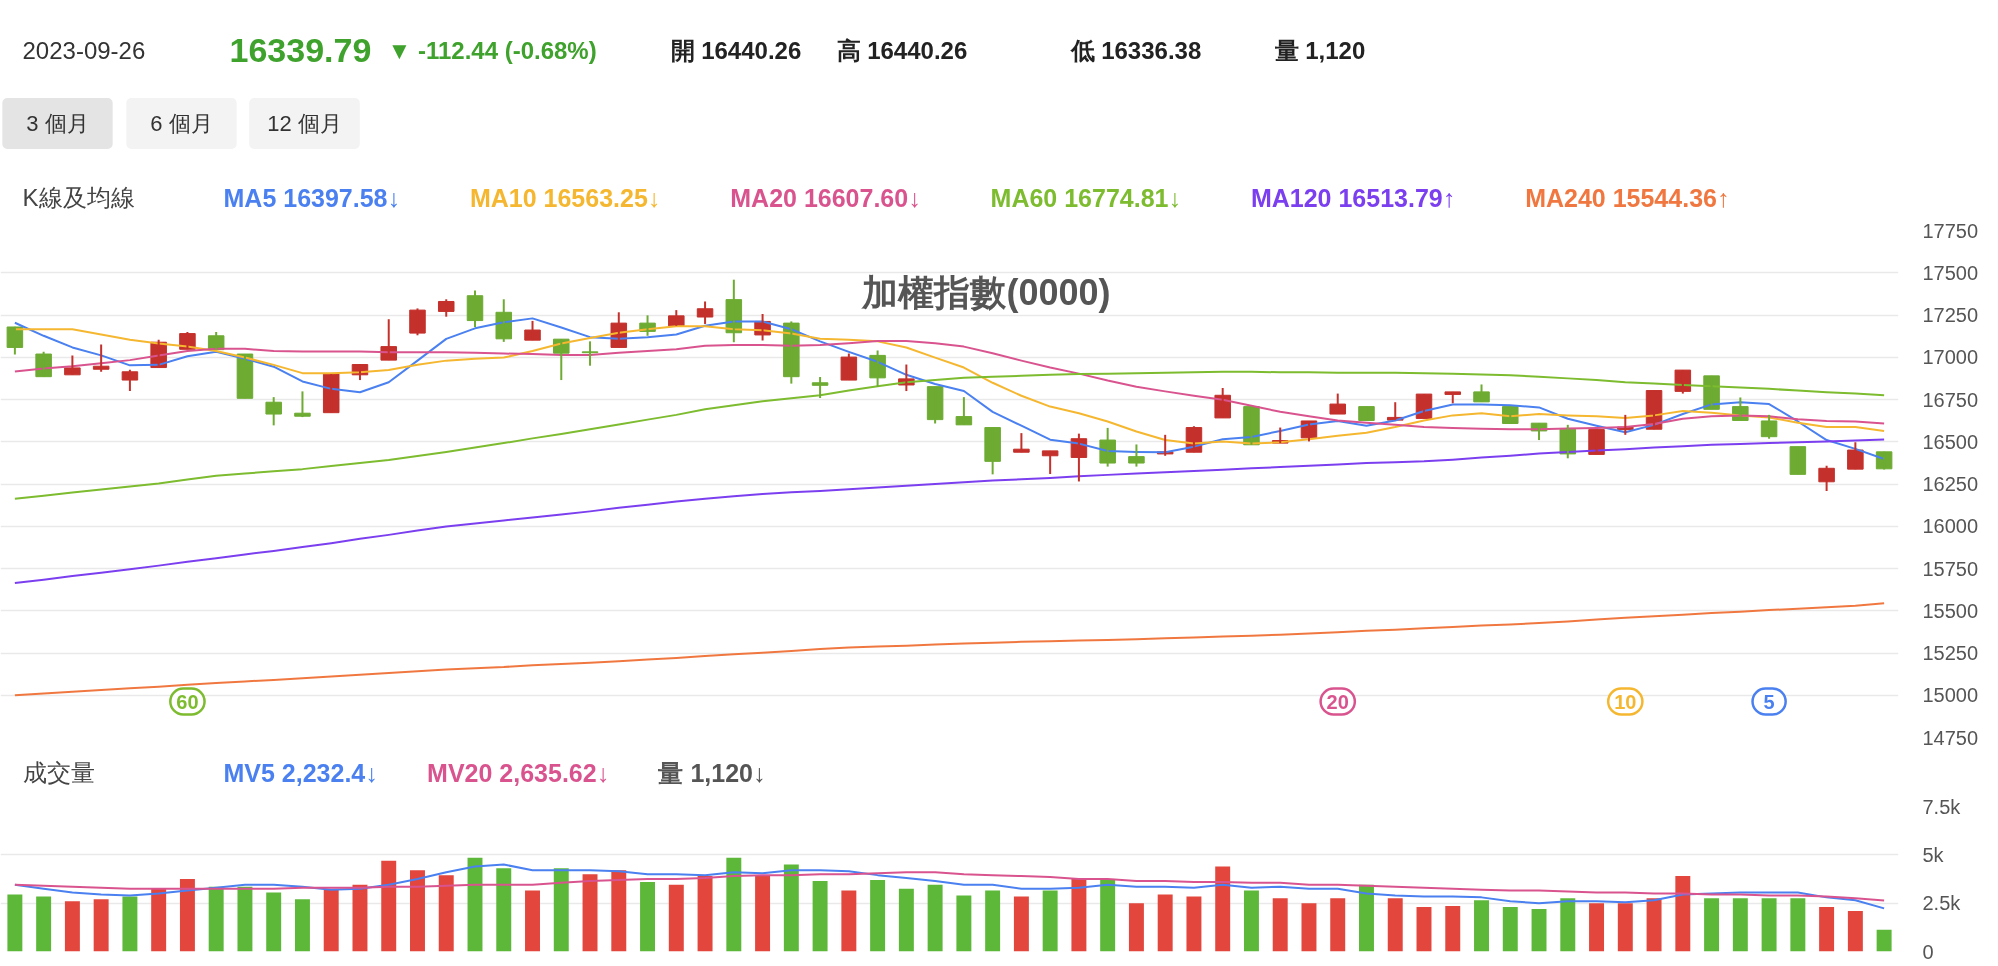 This screenshot has height=966, width=1998. What do you see at coordinates (1337, 701) in the screenshot?
I see `annotation: 20` at bounding box center [1337, 701].